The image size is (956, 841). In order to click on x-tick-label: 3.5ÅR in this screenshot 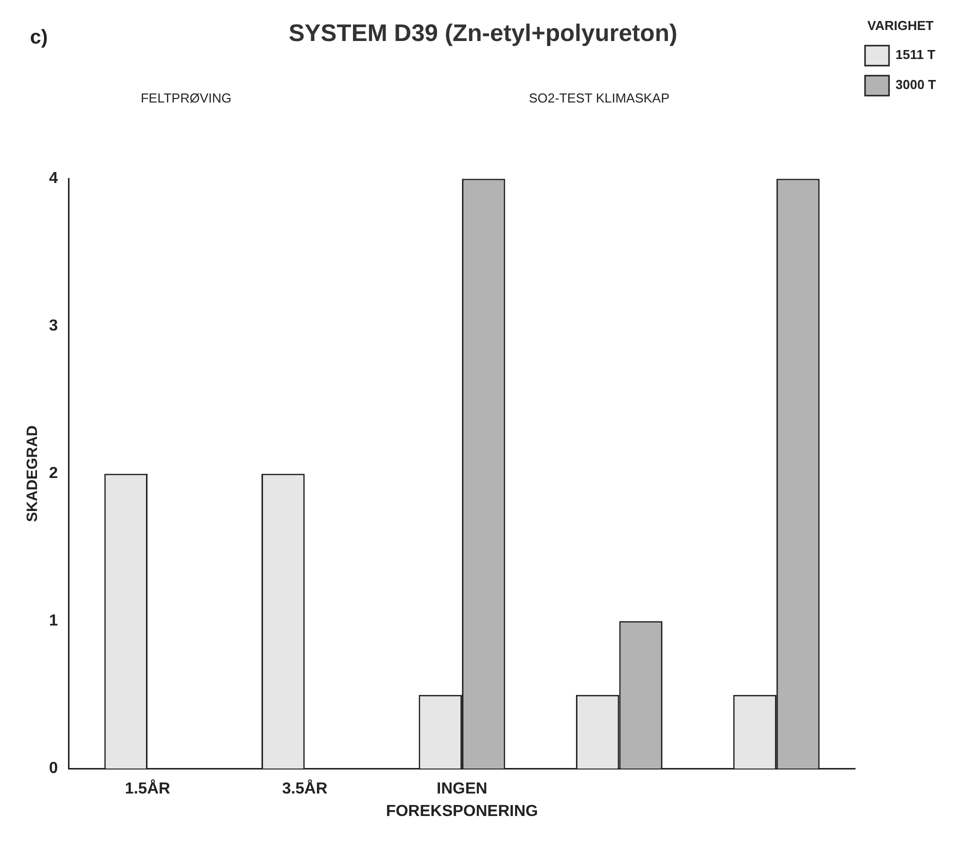, I will do `click(305, 788)`.